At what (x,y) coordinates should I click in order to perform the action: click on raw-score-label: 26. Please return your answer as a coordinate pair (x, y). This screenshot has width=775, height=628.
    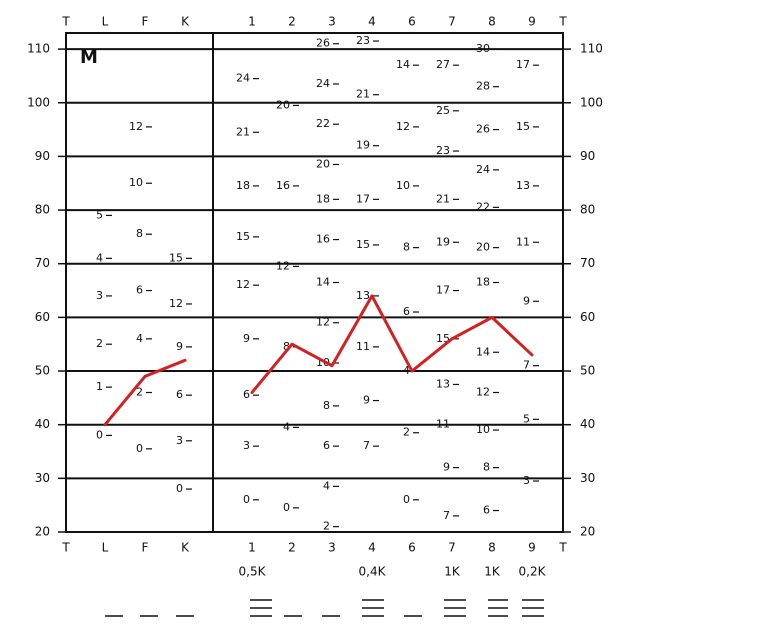
    Looking at the image, I should click on (323, 43).